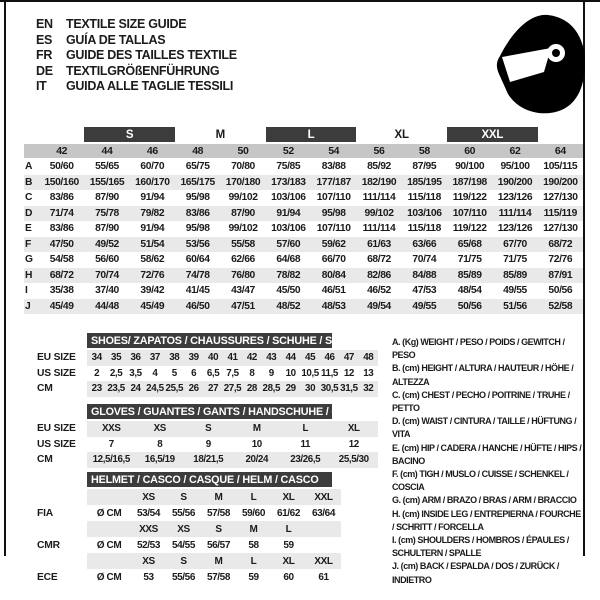 The height and width of the screenshot is (600, 600). What do you see at coordinates (197, 306) in the screenshot?
I see `size-value: 46/50` at bounding box center [197, 306].